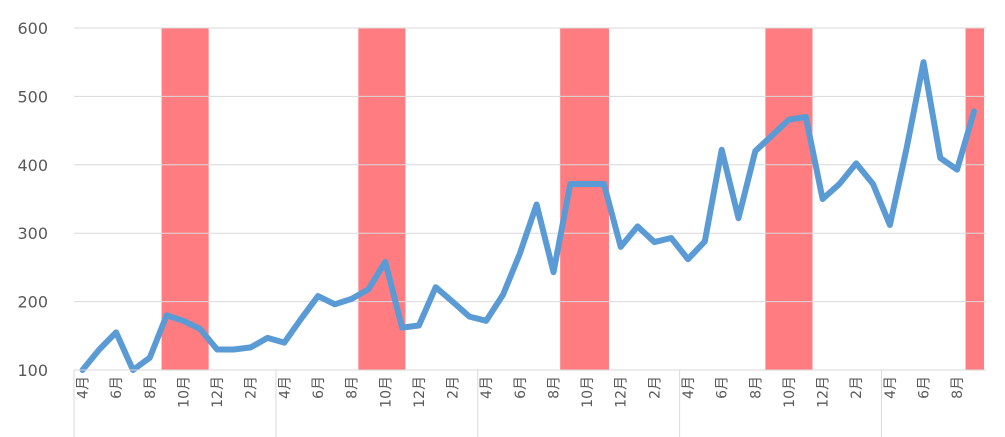 The width and height of the screenshot is (1005, 437). I want to click on y-tick-label: 400, so click(32, 165).